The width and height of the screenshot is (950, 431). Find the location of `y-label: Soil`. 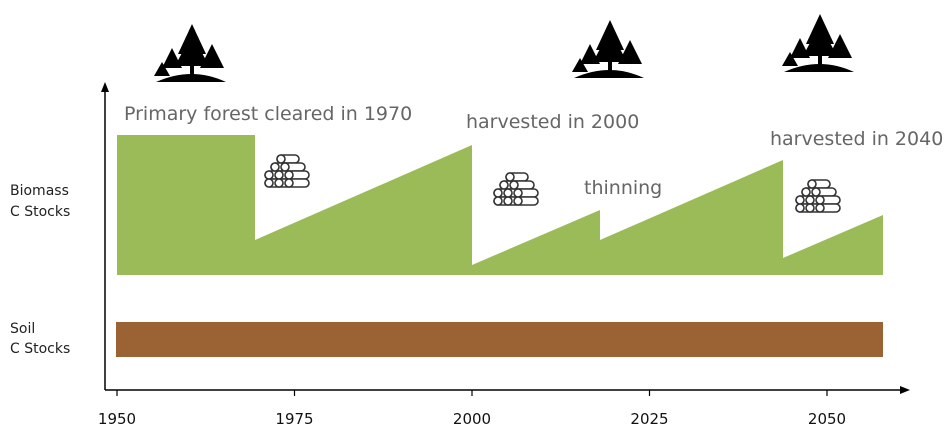

y-label: Soil is located at coordinates (22, 329).